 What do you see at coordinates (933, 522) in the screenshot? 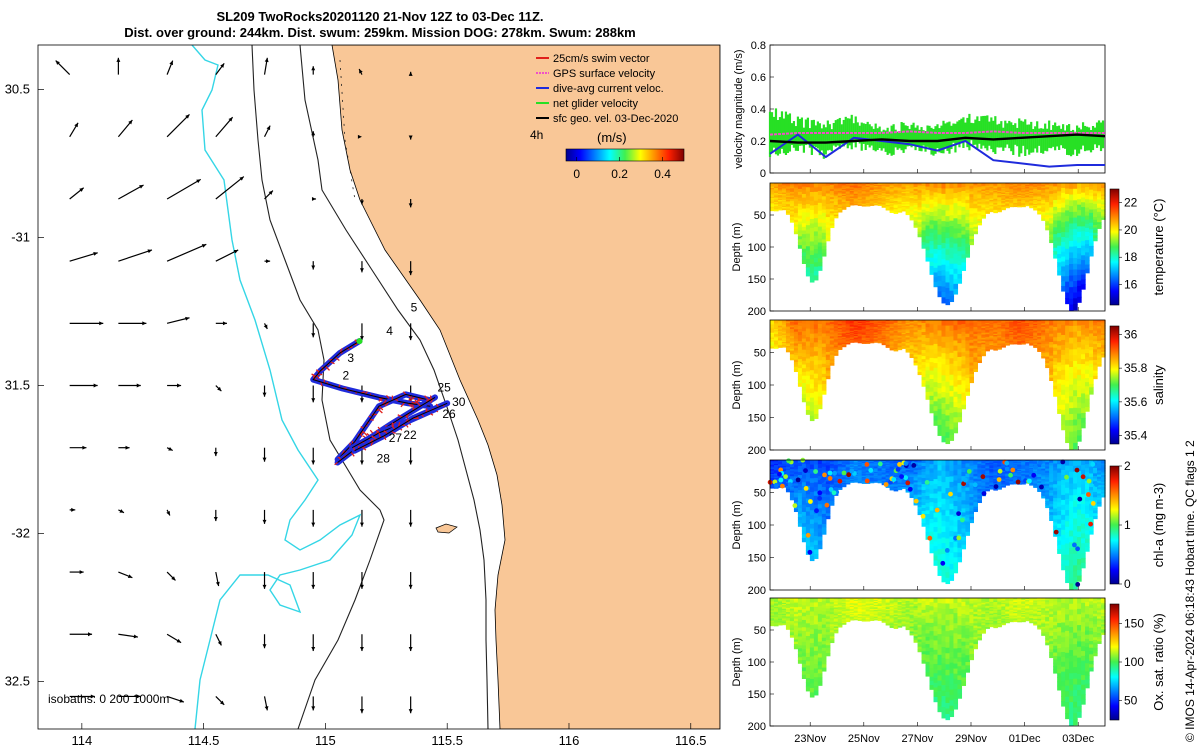
I see `chl-a-sample-dots` at bounding box center [933, 522].